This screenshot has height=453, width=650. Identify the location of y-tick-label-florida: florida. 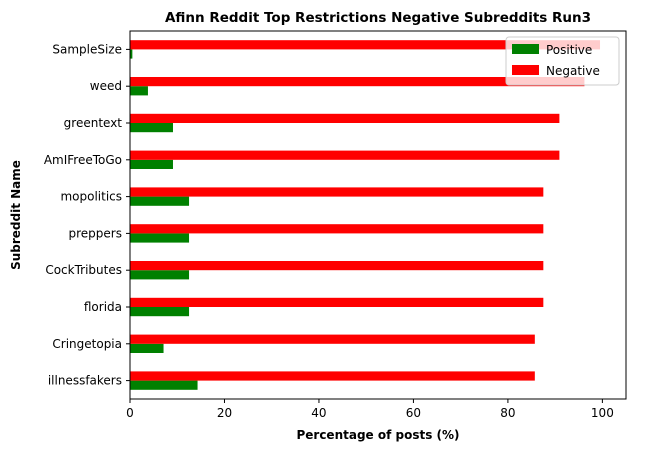
(103, 307).